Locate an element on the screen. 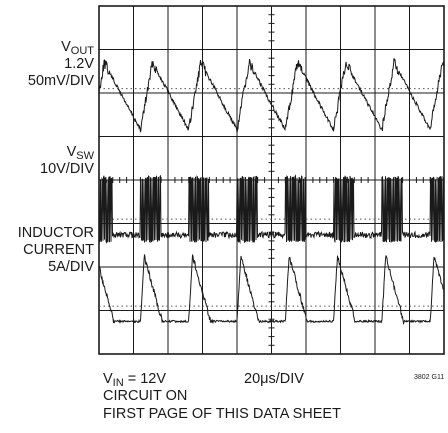 The height and width of the screenshot is (433, 448). inductor-current-label: INDUCTOR CURRENT 5A/DIV is located at coordinates (56, 250).